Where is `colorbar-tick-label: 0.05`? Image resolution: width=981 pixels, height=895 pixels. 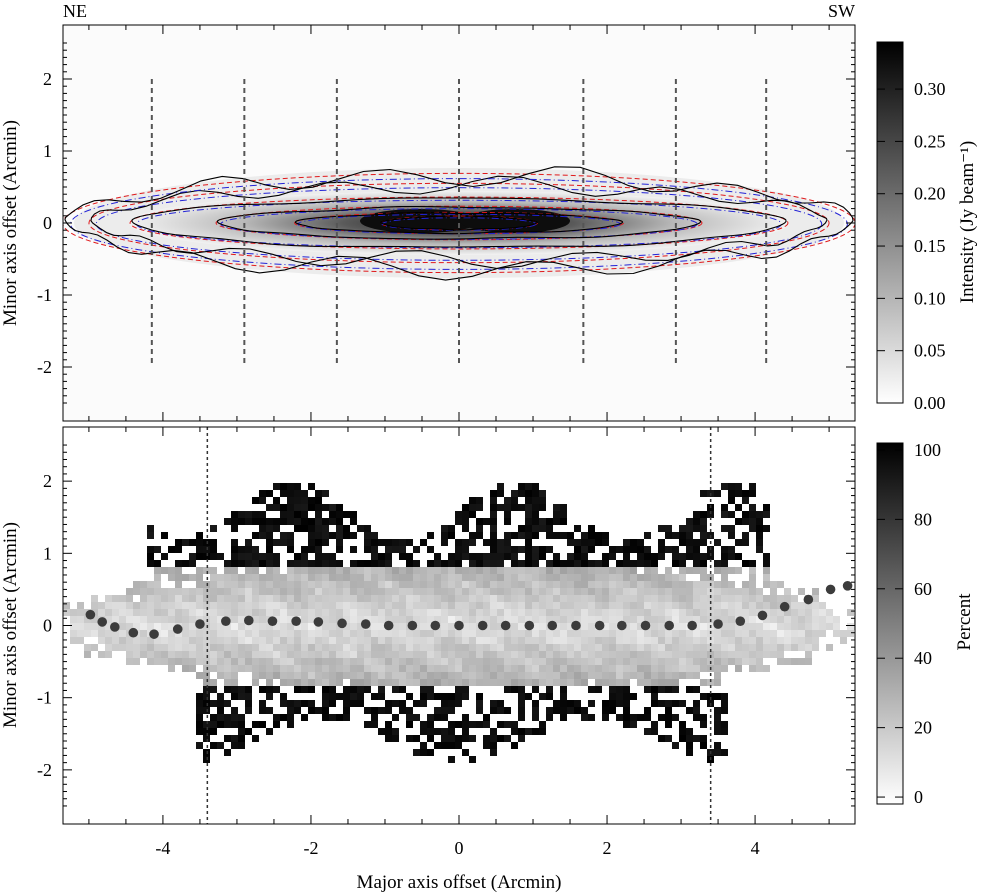
colorbar-tick-label: 0.05 is located at coordinates (930, 351).